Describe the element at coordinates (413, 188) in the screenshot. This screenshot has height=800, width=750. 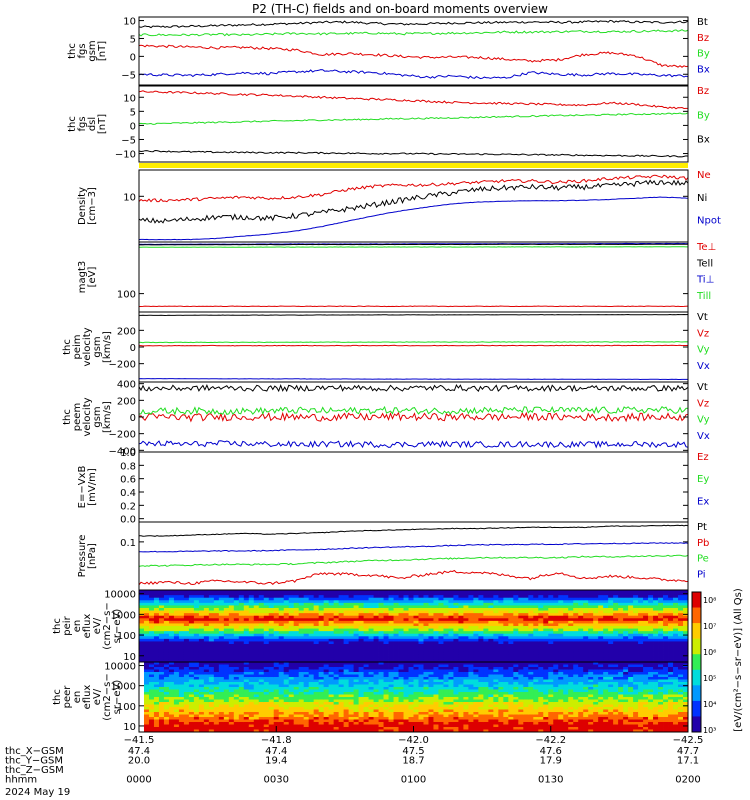
I see `series-line-Ne` at that location.